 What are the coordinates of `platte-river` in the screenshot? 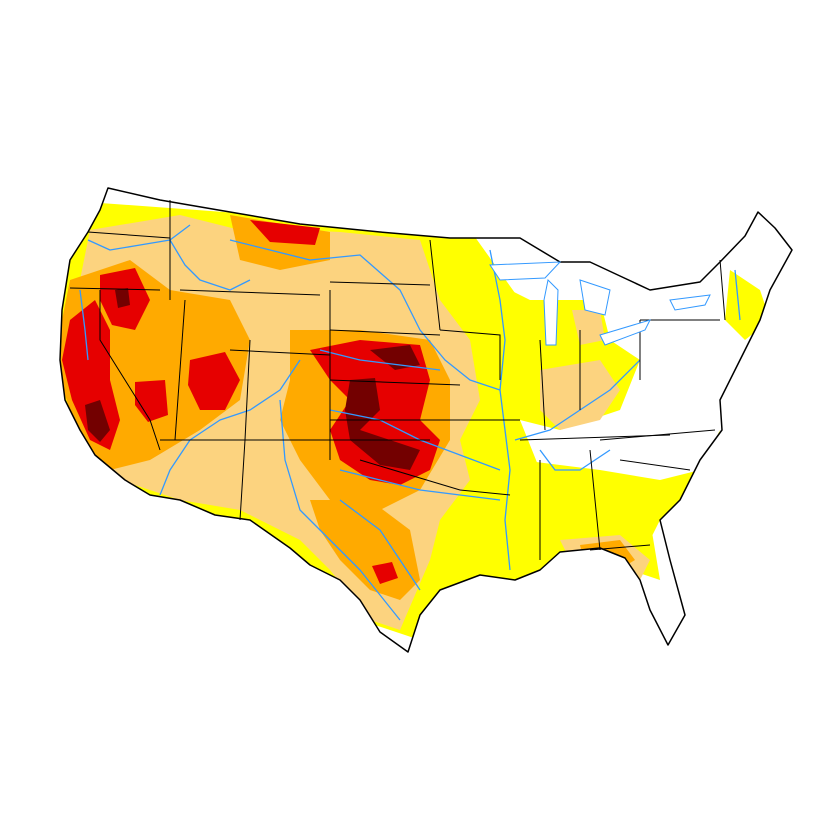 It's located at (380, 360).